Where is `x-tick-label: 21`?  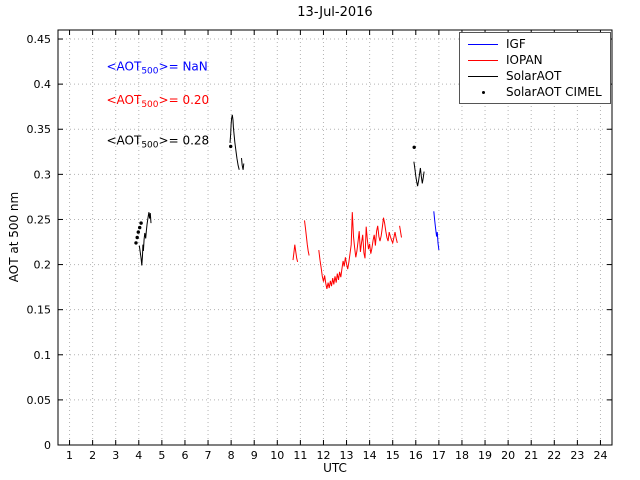
x-tick-label: 21 is located at coordinates (531, 455).